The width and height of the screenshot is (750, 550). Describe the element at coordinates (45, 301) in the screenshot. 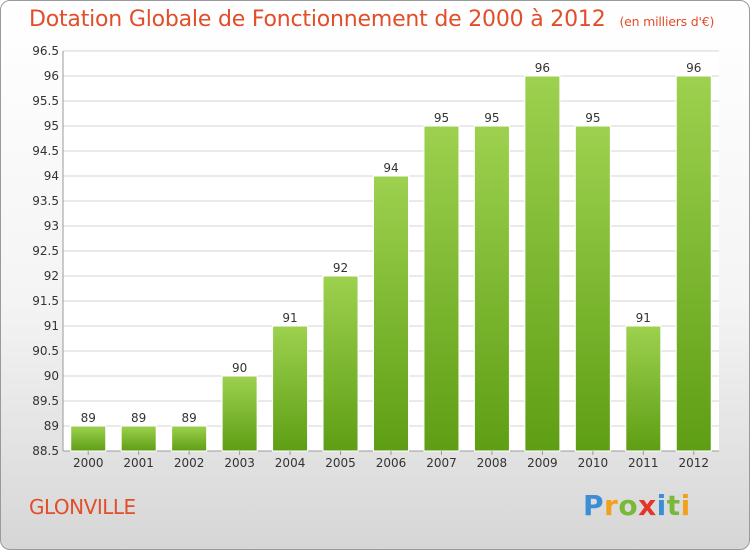

I see `y-tick-label: 91.5` at that location.